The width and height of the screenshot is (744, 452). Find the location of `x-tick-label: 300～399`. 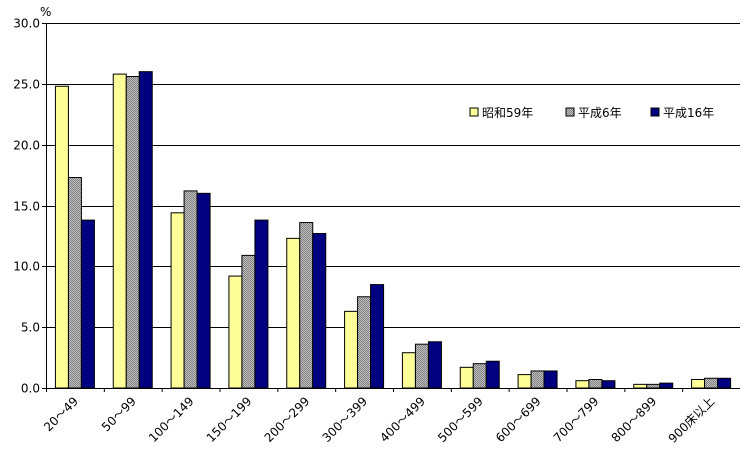

x-tick-label: 300～399 is located at coordinates (344, 419).